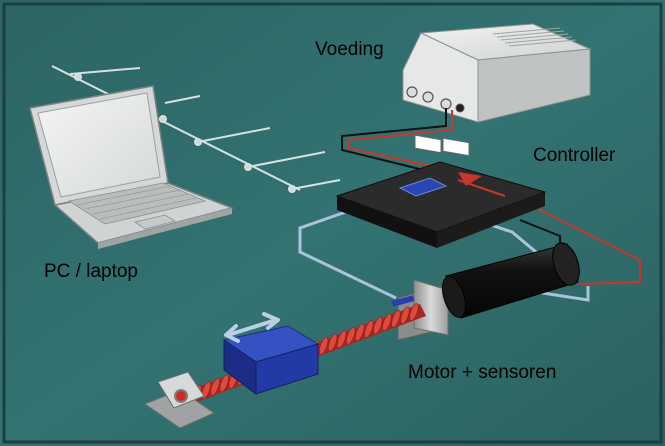  What do you see at coordinates (441, 204) in the screenshot?
I see `controller-icon` at bounding box center [441, 204].